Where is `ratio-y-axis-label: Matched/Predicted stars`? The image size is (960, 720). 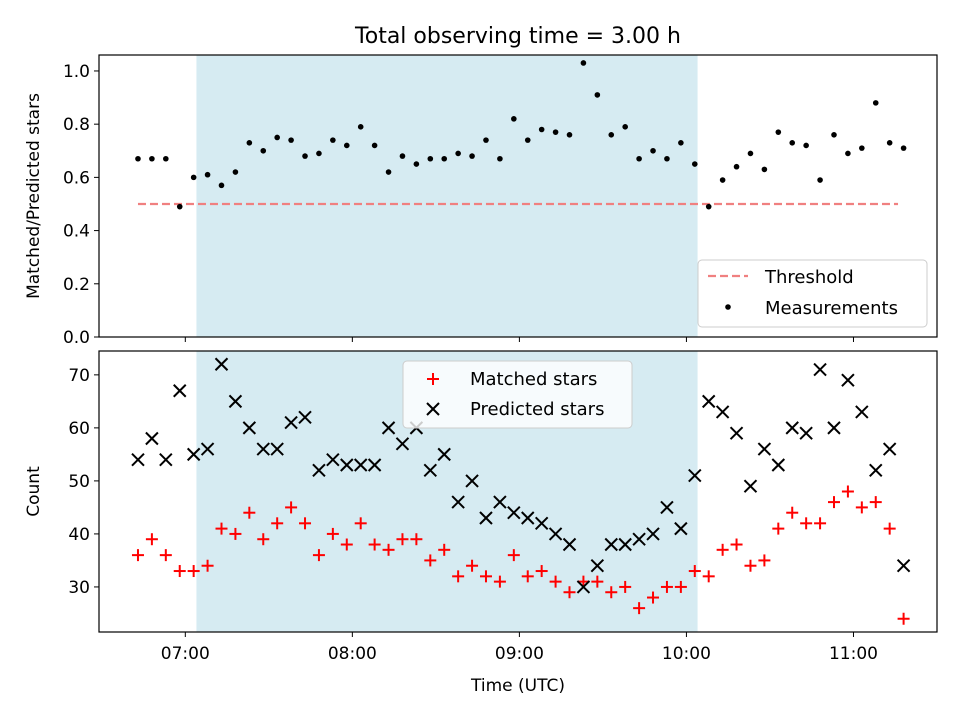 ratio-y-axis-label: Matched/Predicted stars is located at coordinates (34, 196).